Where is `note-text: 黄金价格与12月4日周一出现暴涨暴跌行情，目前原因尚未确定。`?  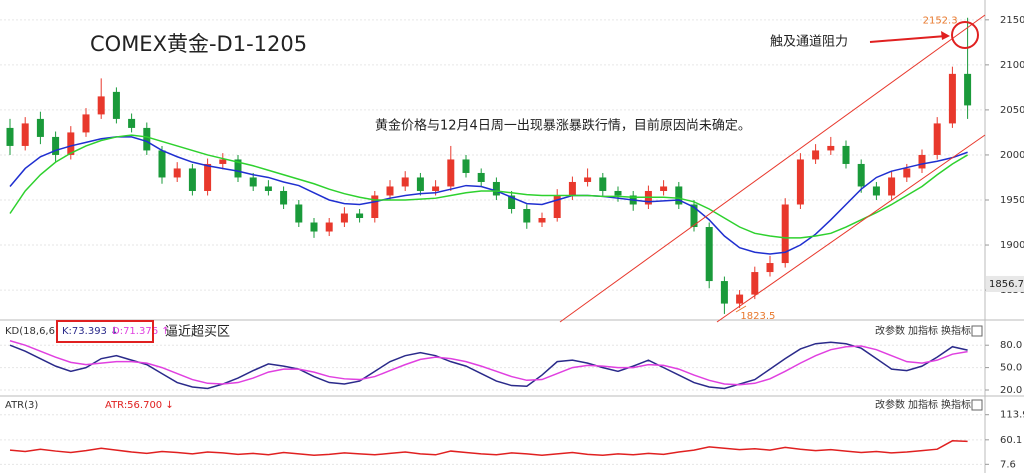 note-text: 黄金价格与12月4日周一出现暴涨暴跌行情，目前原因尚未确定。 is located at coordinates (563, 126).